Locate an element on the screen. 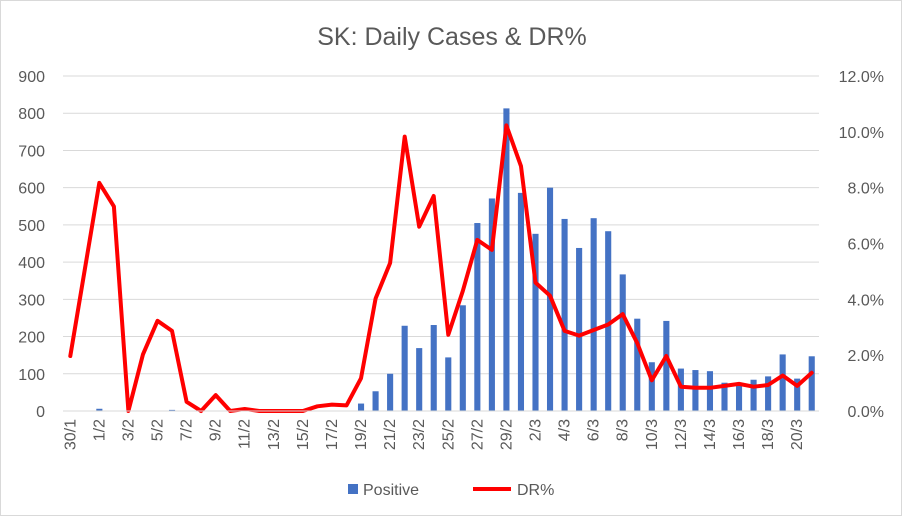 The image size is (902, 517). left-tick-label: 100 is located at coordinates (31, 375).